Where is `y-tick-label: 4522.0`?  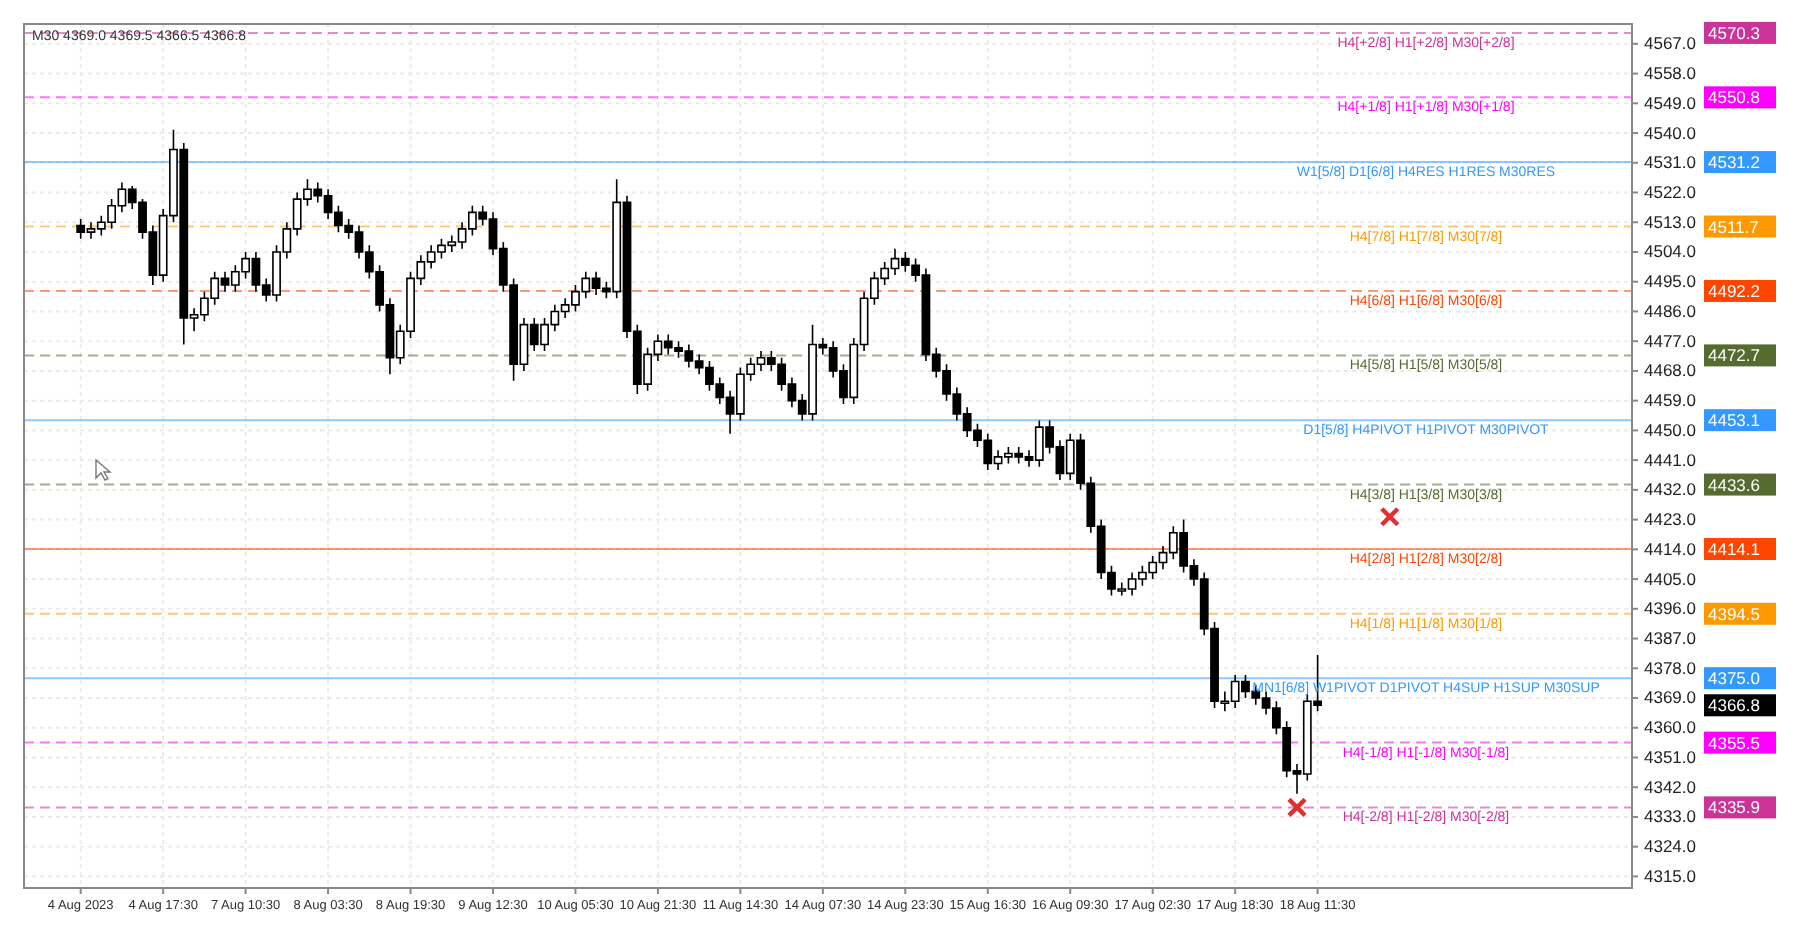
y-tick-label: 4522.0 is located at coordinates (1670, 191).